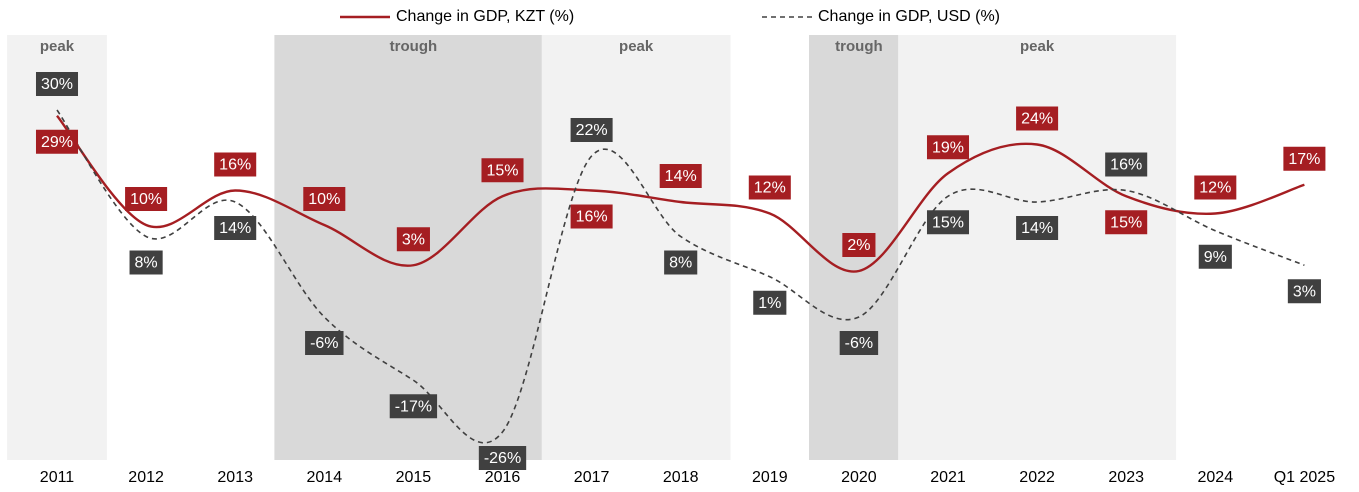 This screenshot has height=492, width=1359. I want to click on x-tick-label: 2020, so click(859, 477).